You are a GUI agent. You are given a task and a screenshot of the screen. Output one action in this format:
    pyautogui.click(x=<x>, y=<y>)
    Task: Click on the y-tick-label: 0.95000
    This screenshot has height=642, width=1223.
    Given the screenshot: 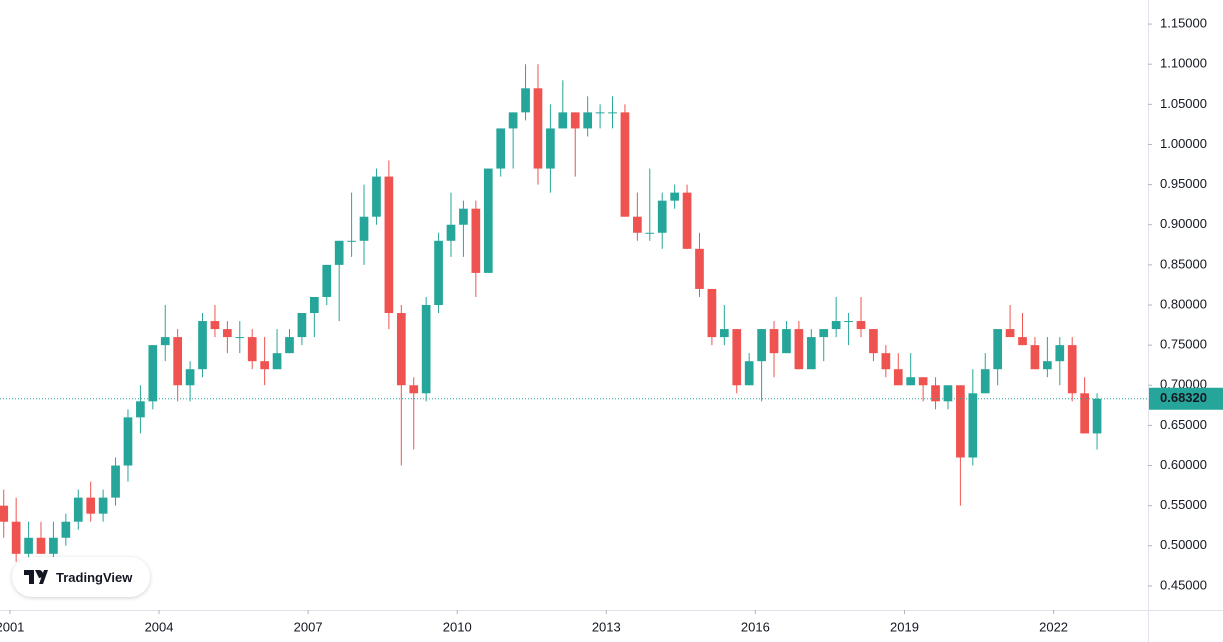 What is the action you would take?
    pyautogui.click(x=1183, y=183)
    